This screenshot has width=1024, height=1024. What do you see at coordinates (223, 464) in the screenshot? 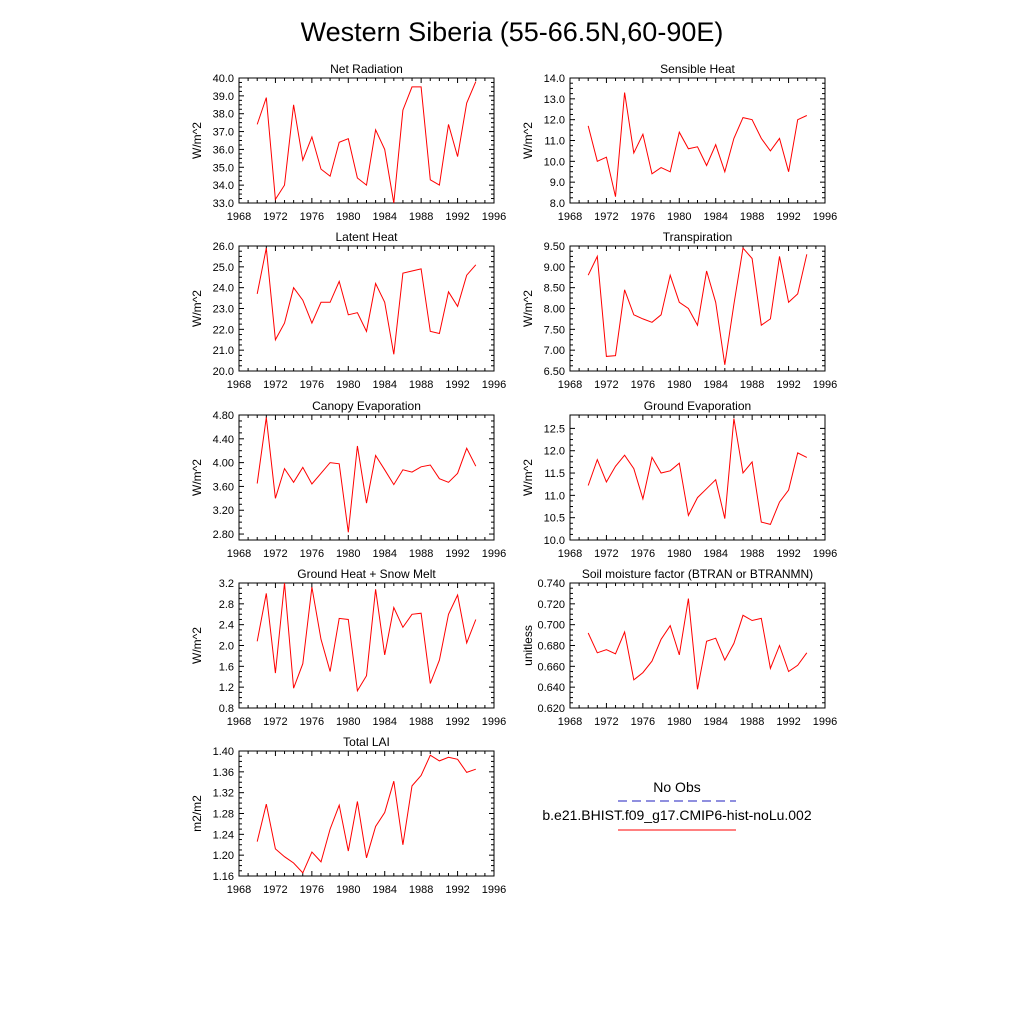
I see `y-tick-label: 4.00` at bounding box center [223, 464].